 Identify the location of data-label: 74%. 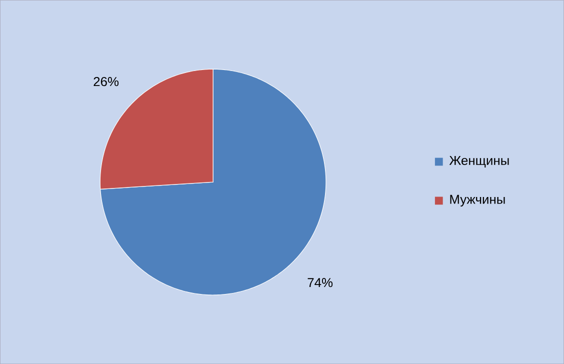
(320, 283).